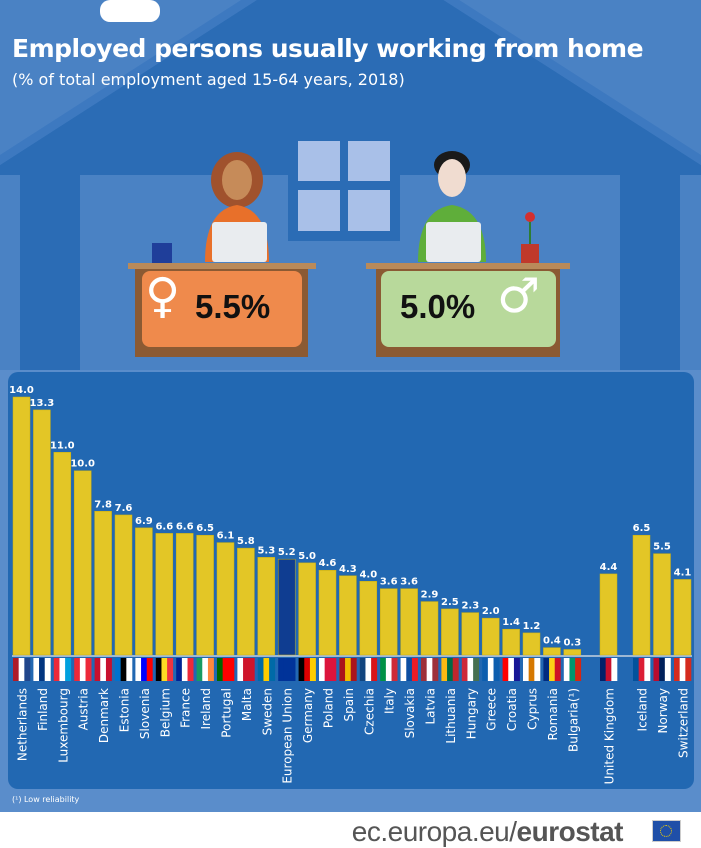  What do you see at coordinates (610, 736) in the screenshot?
I see `category-label: United Kingdom` at bounding box center [610, 736].